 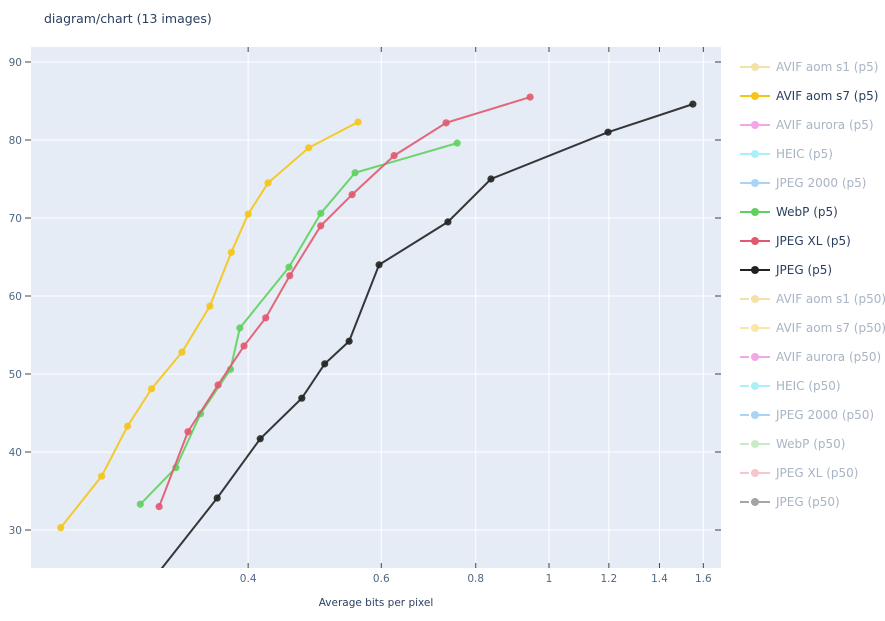 I want to click on legend-item: JPEG XL (p50), so click(x=812, y=472).